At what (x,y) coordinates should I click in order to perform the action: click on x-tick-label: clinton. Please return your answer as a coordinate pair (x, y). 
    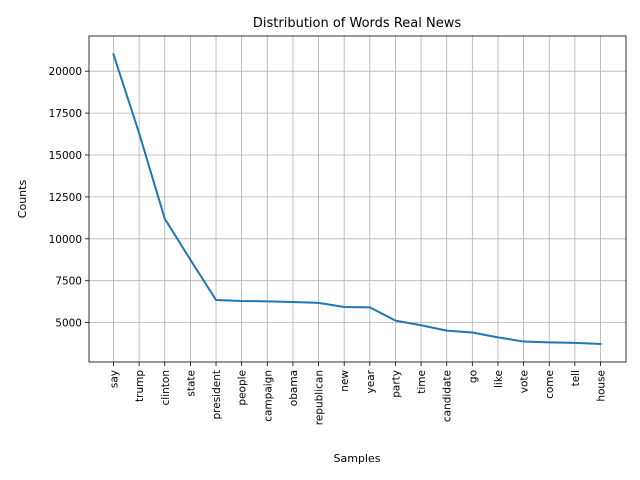
    Looking at the image, I should click on (166, 387).